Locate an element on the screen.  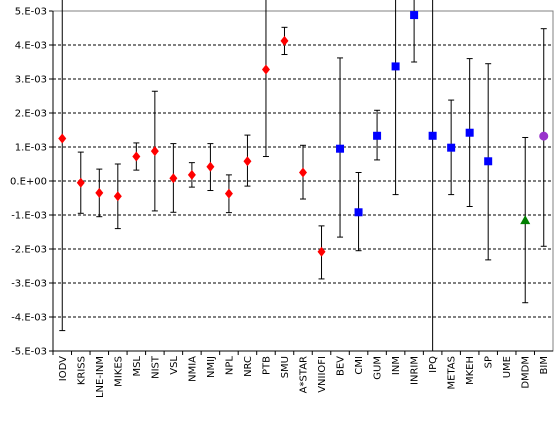
marker-NPL is located at coordinates (228, 193).